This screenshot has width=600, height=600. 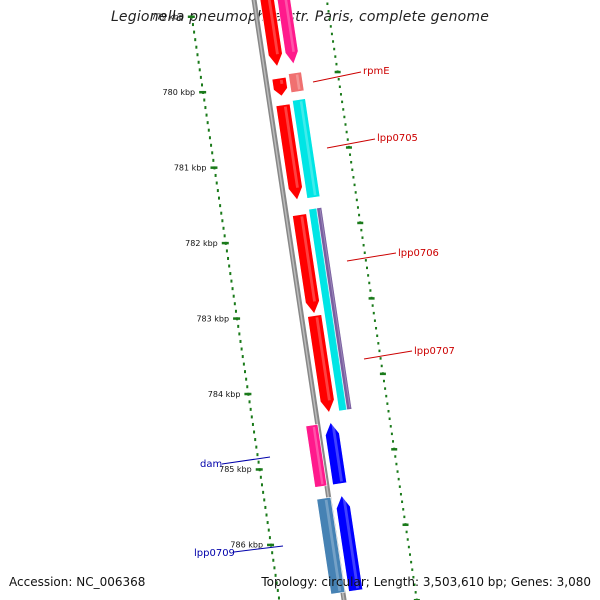 What do you see at coordinates (308, 259) in the screenshot?
I see `cds-feature-lpp0706-sheen` at bounding box center [308, 259].